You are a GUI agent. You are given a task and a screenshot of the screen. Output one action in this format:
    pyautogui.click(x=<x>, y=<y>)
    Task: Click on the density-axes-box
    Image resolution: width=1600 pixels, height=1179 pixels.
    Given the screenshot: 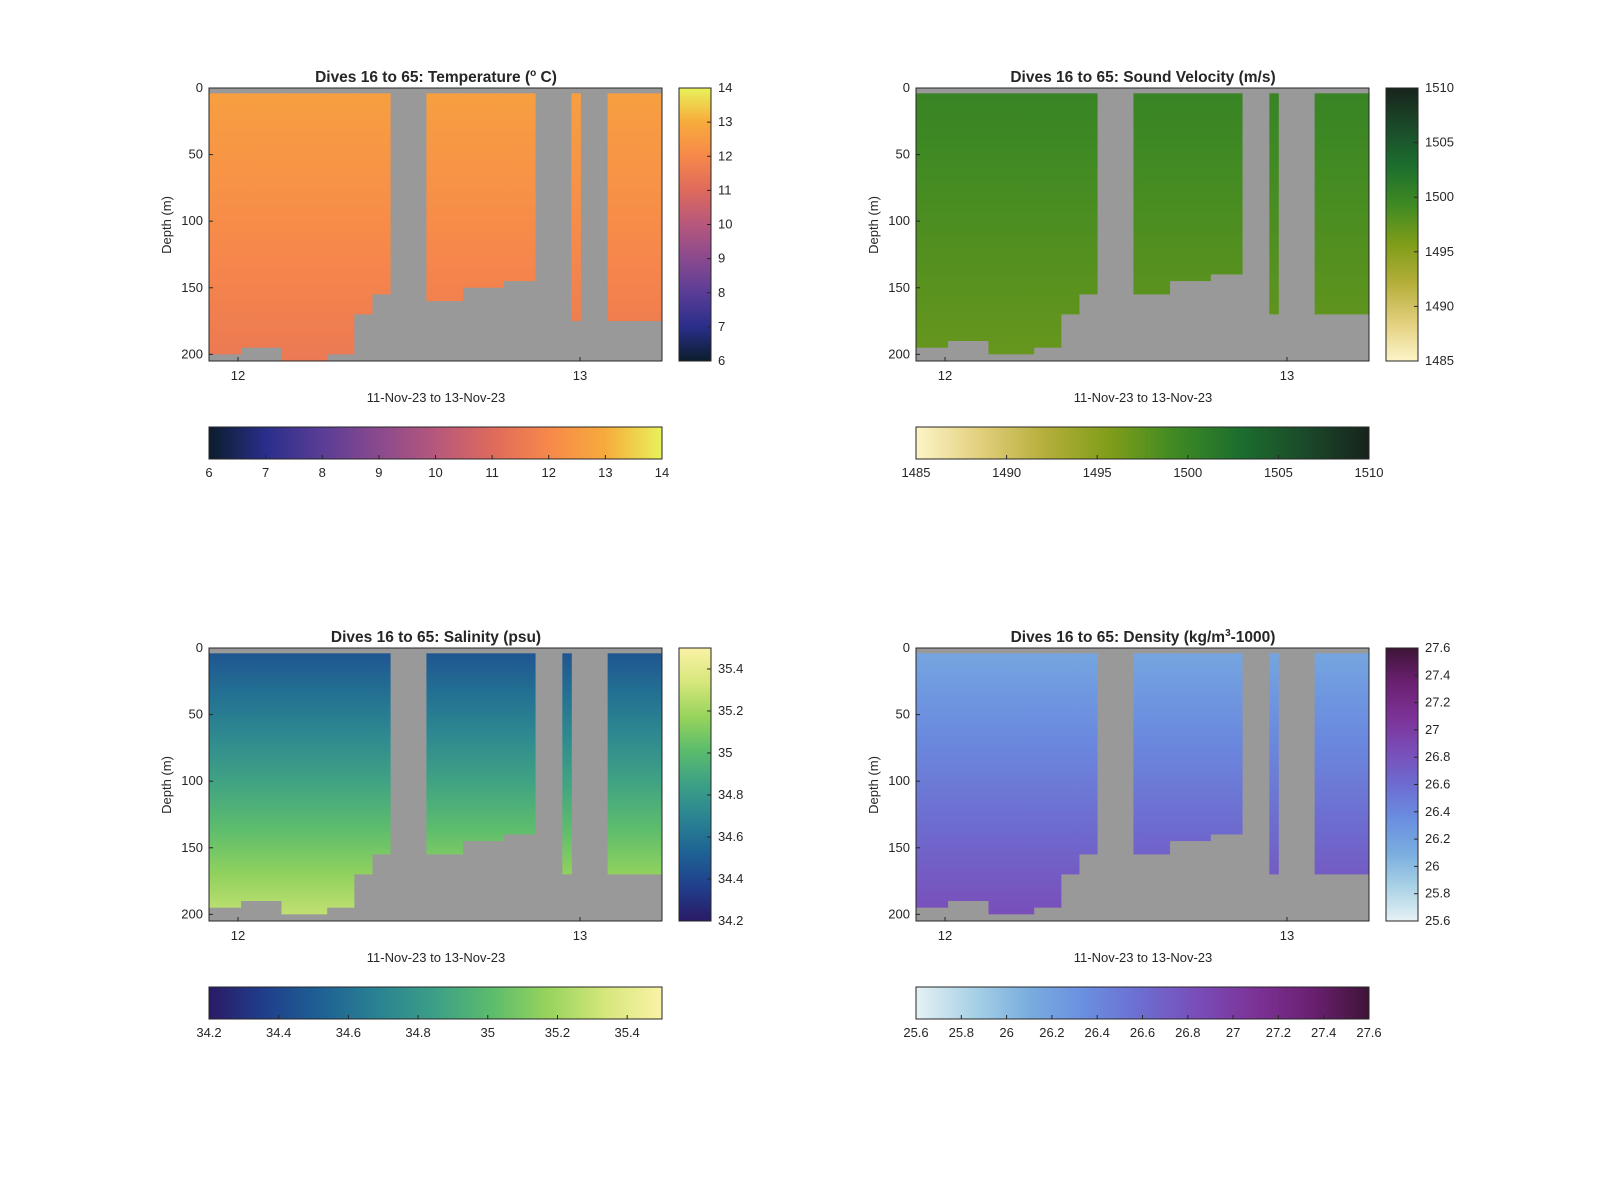 What is the action you would take?
    pyautogui.click(x=1142, y=784)
    